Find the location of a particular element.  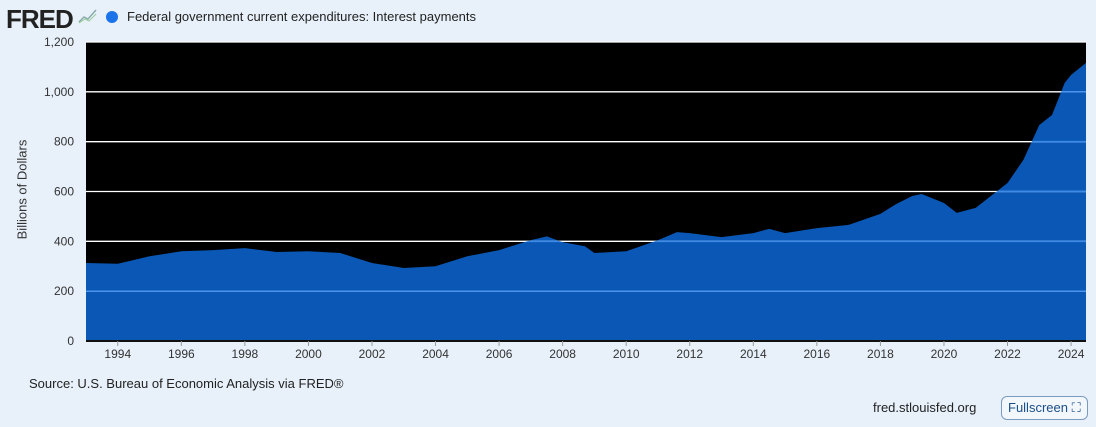

x-tick-label: 2018 is located at coordinates (880, 354).